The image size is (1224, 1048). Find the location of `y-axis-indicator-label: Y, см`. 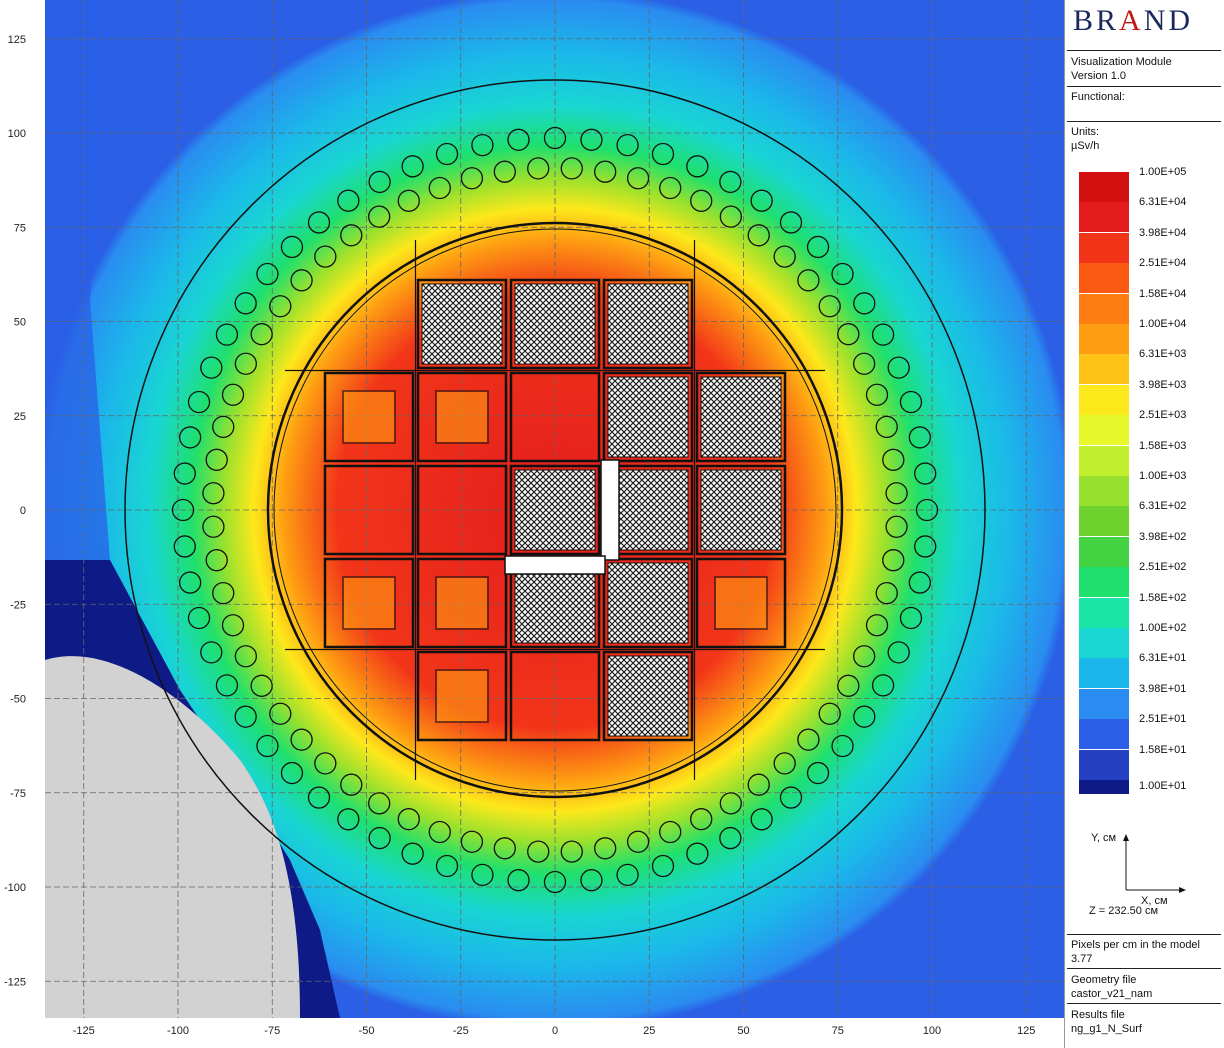

y-axis-indicator-label: Y, см is located at coordinates (1104, 838).